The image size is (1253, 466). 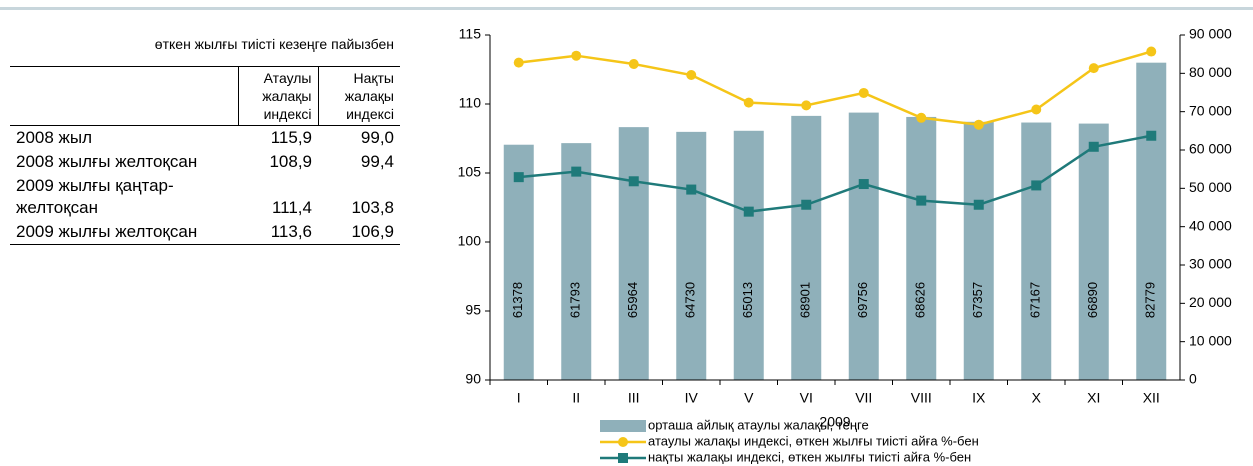 What do you see at coordinates (1092, 300) in the screenshot?
I see `bar-label: 66890` at bounding box center [1092, 300].